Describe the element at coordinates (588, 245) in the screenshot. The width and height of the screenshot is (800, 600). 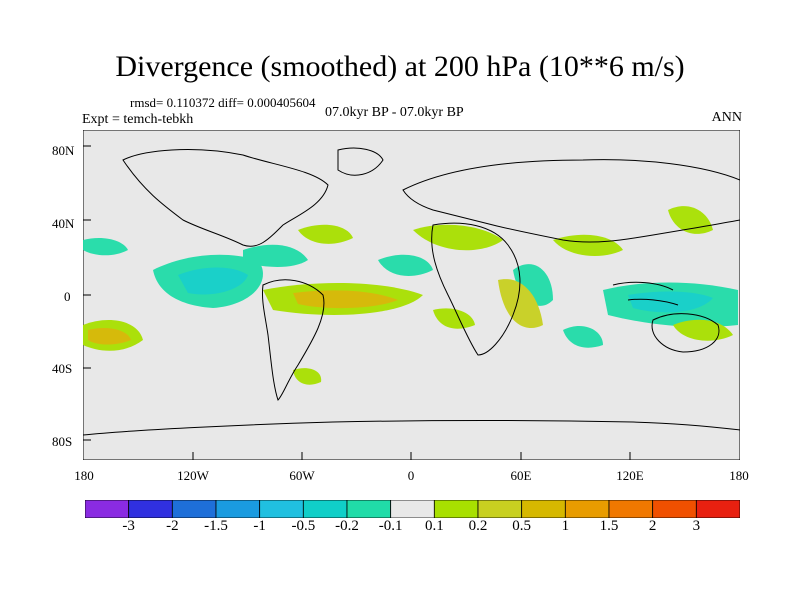
I see `field-pos-indian-ocean` at that location.